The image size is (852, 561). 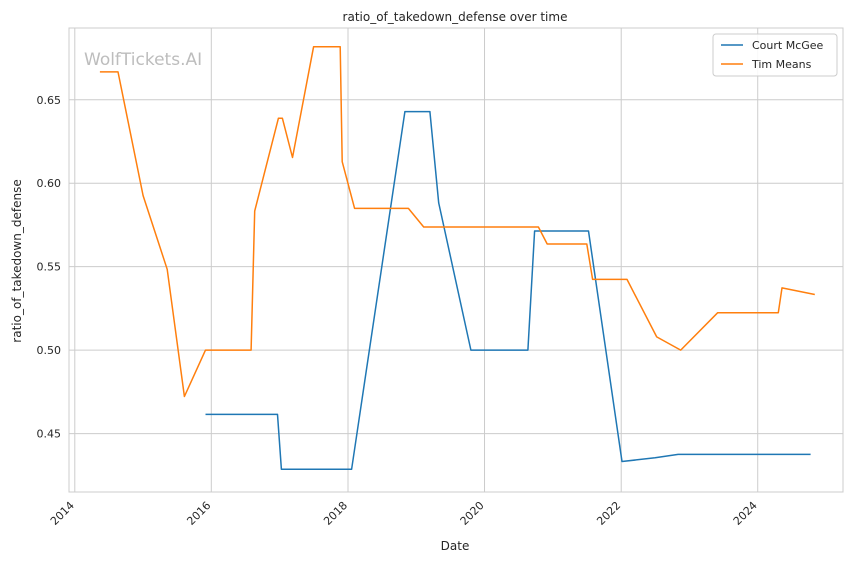 What do you see at coordinates (49, 350) in the screenshot?
I see `y-tick-label: 0.50` at bounding box center [49, 350].